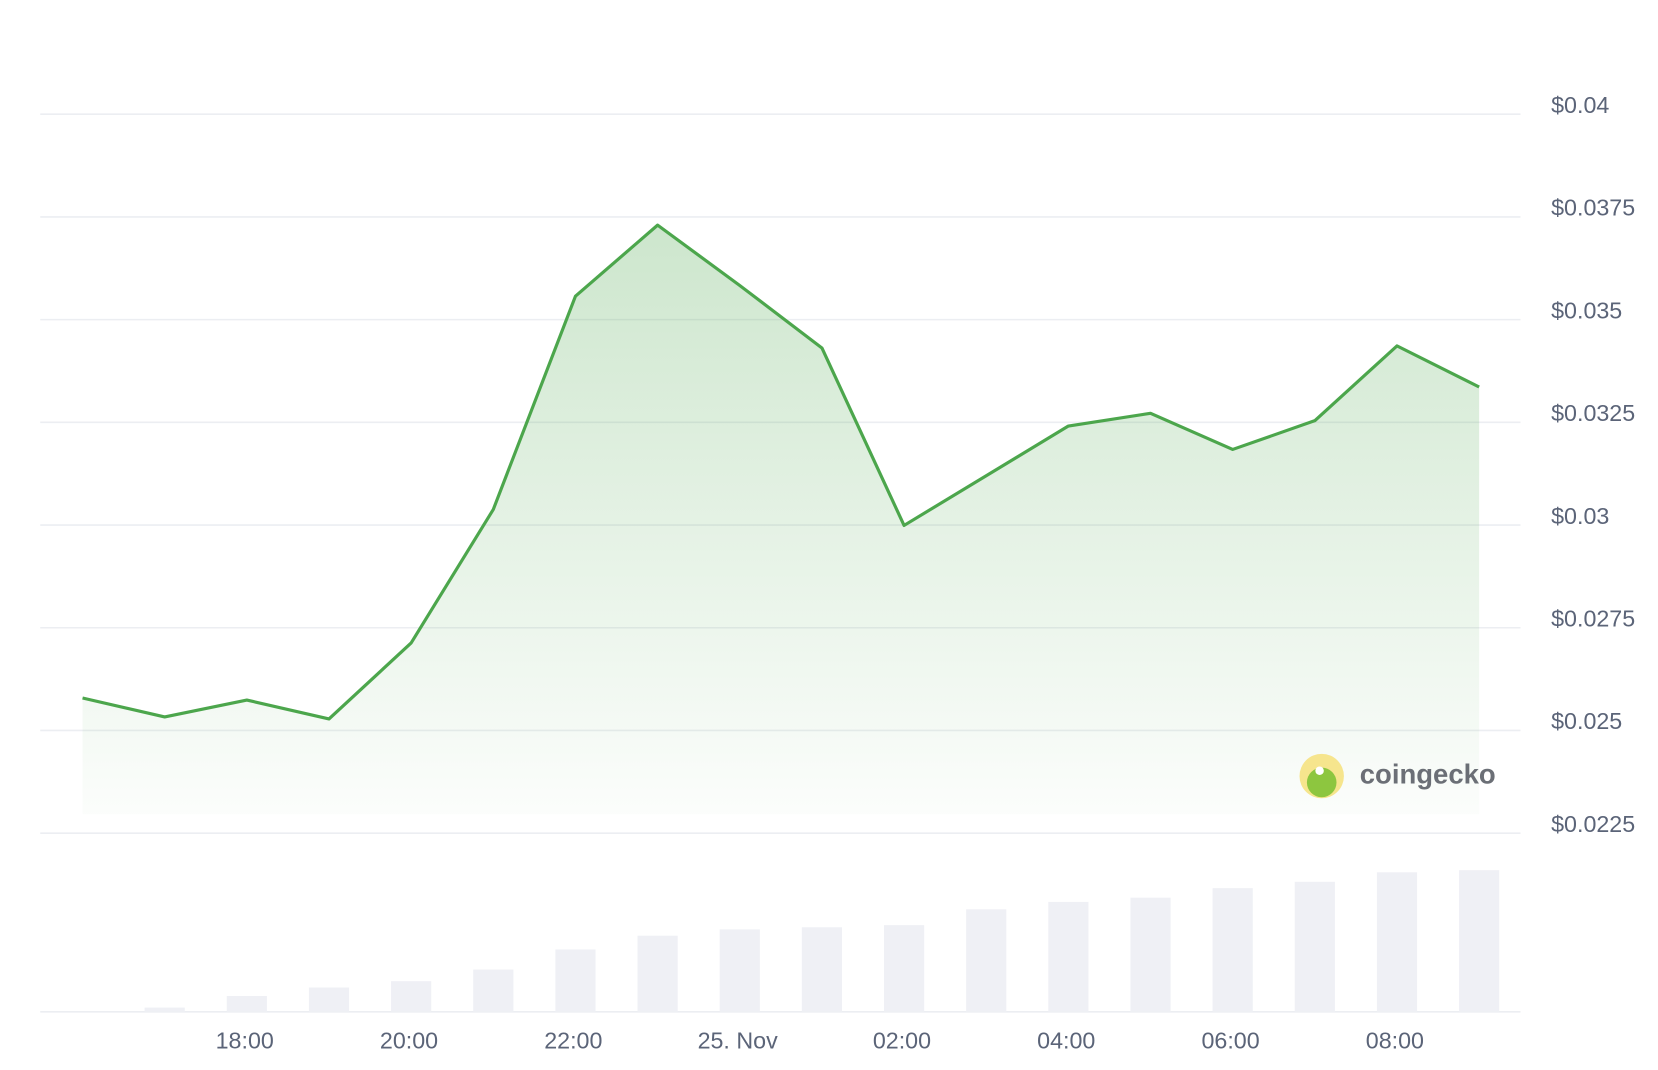 The width and height of the screenshot is (1658, 1070). I want to click on y-tick-label: $0.04, so click(1580, 105).